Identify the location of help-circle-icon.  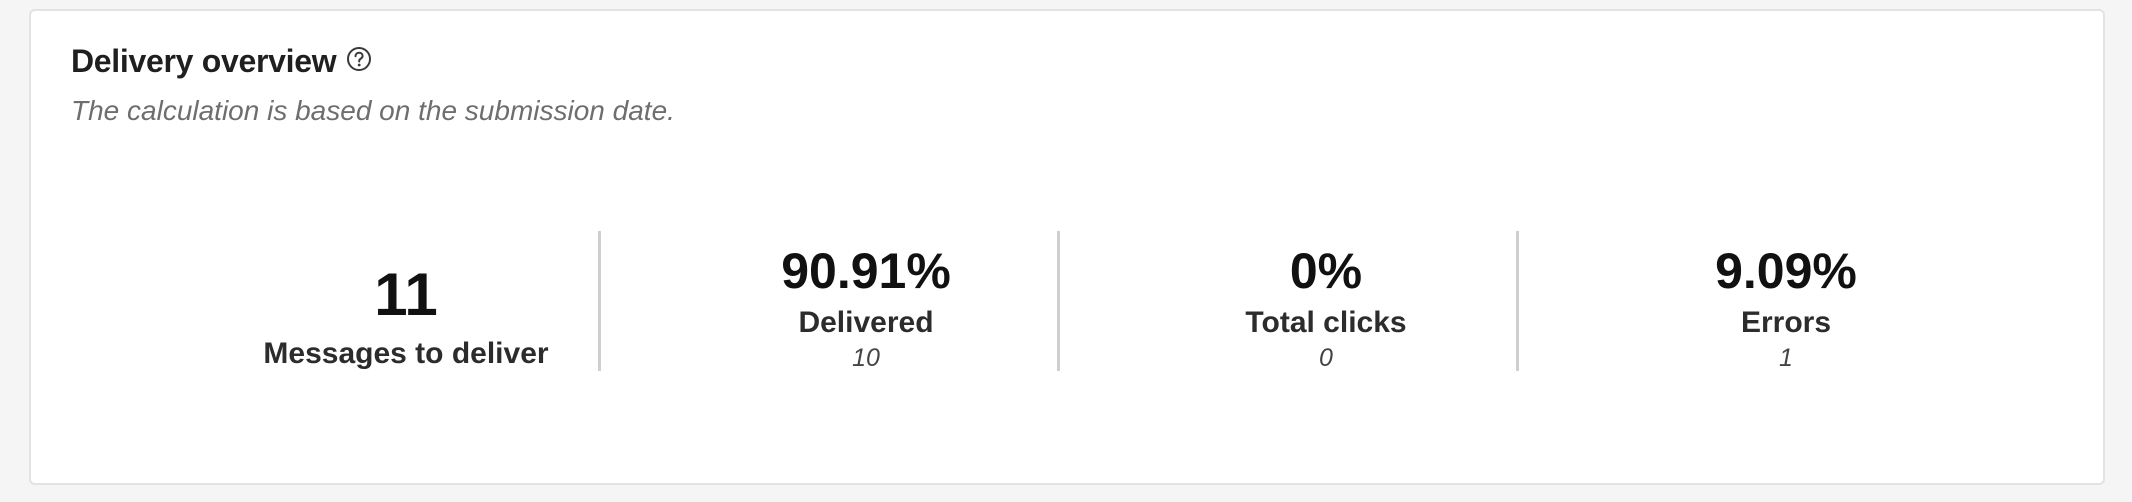
(359, 59).